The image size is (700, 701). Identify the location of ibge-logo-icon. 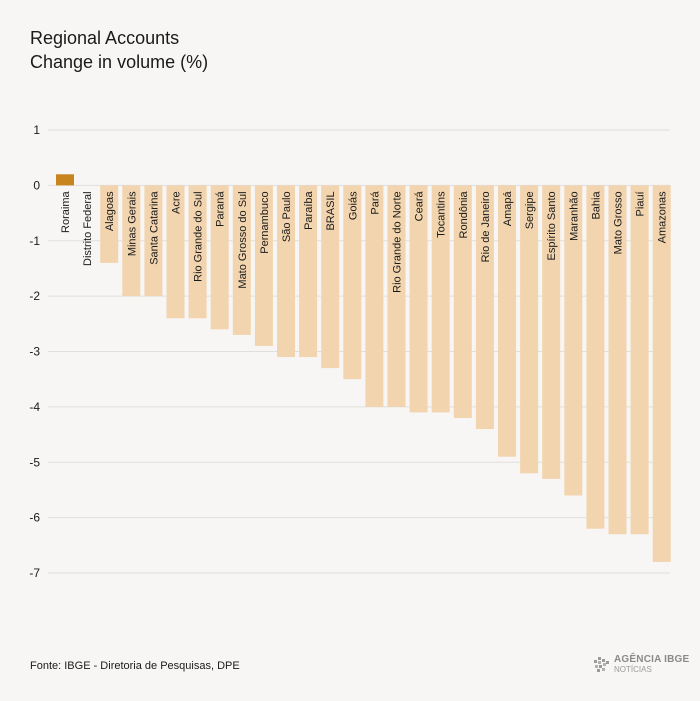
(601, 664).